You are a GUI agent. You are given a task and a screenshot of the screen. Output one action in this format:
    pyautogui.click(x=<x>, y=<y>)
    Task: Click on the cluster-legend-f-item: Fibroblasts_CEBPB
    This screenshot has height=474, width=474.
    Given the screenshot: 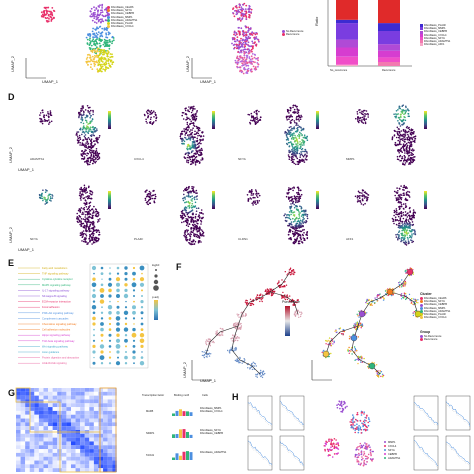 What is the action you would take?
    pyautogui.click(x=435, y=305)
    